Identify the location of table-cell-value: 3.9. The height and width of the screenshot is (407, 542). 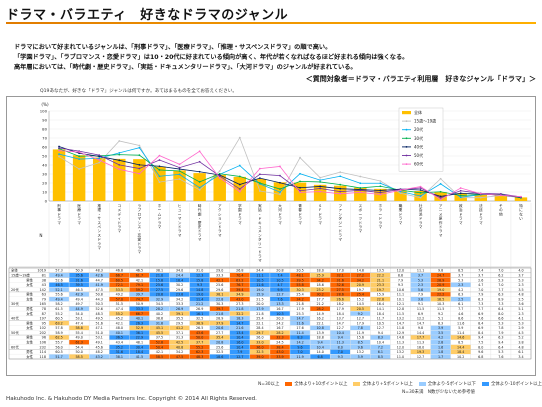
(440, 328).